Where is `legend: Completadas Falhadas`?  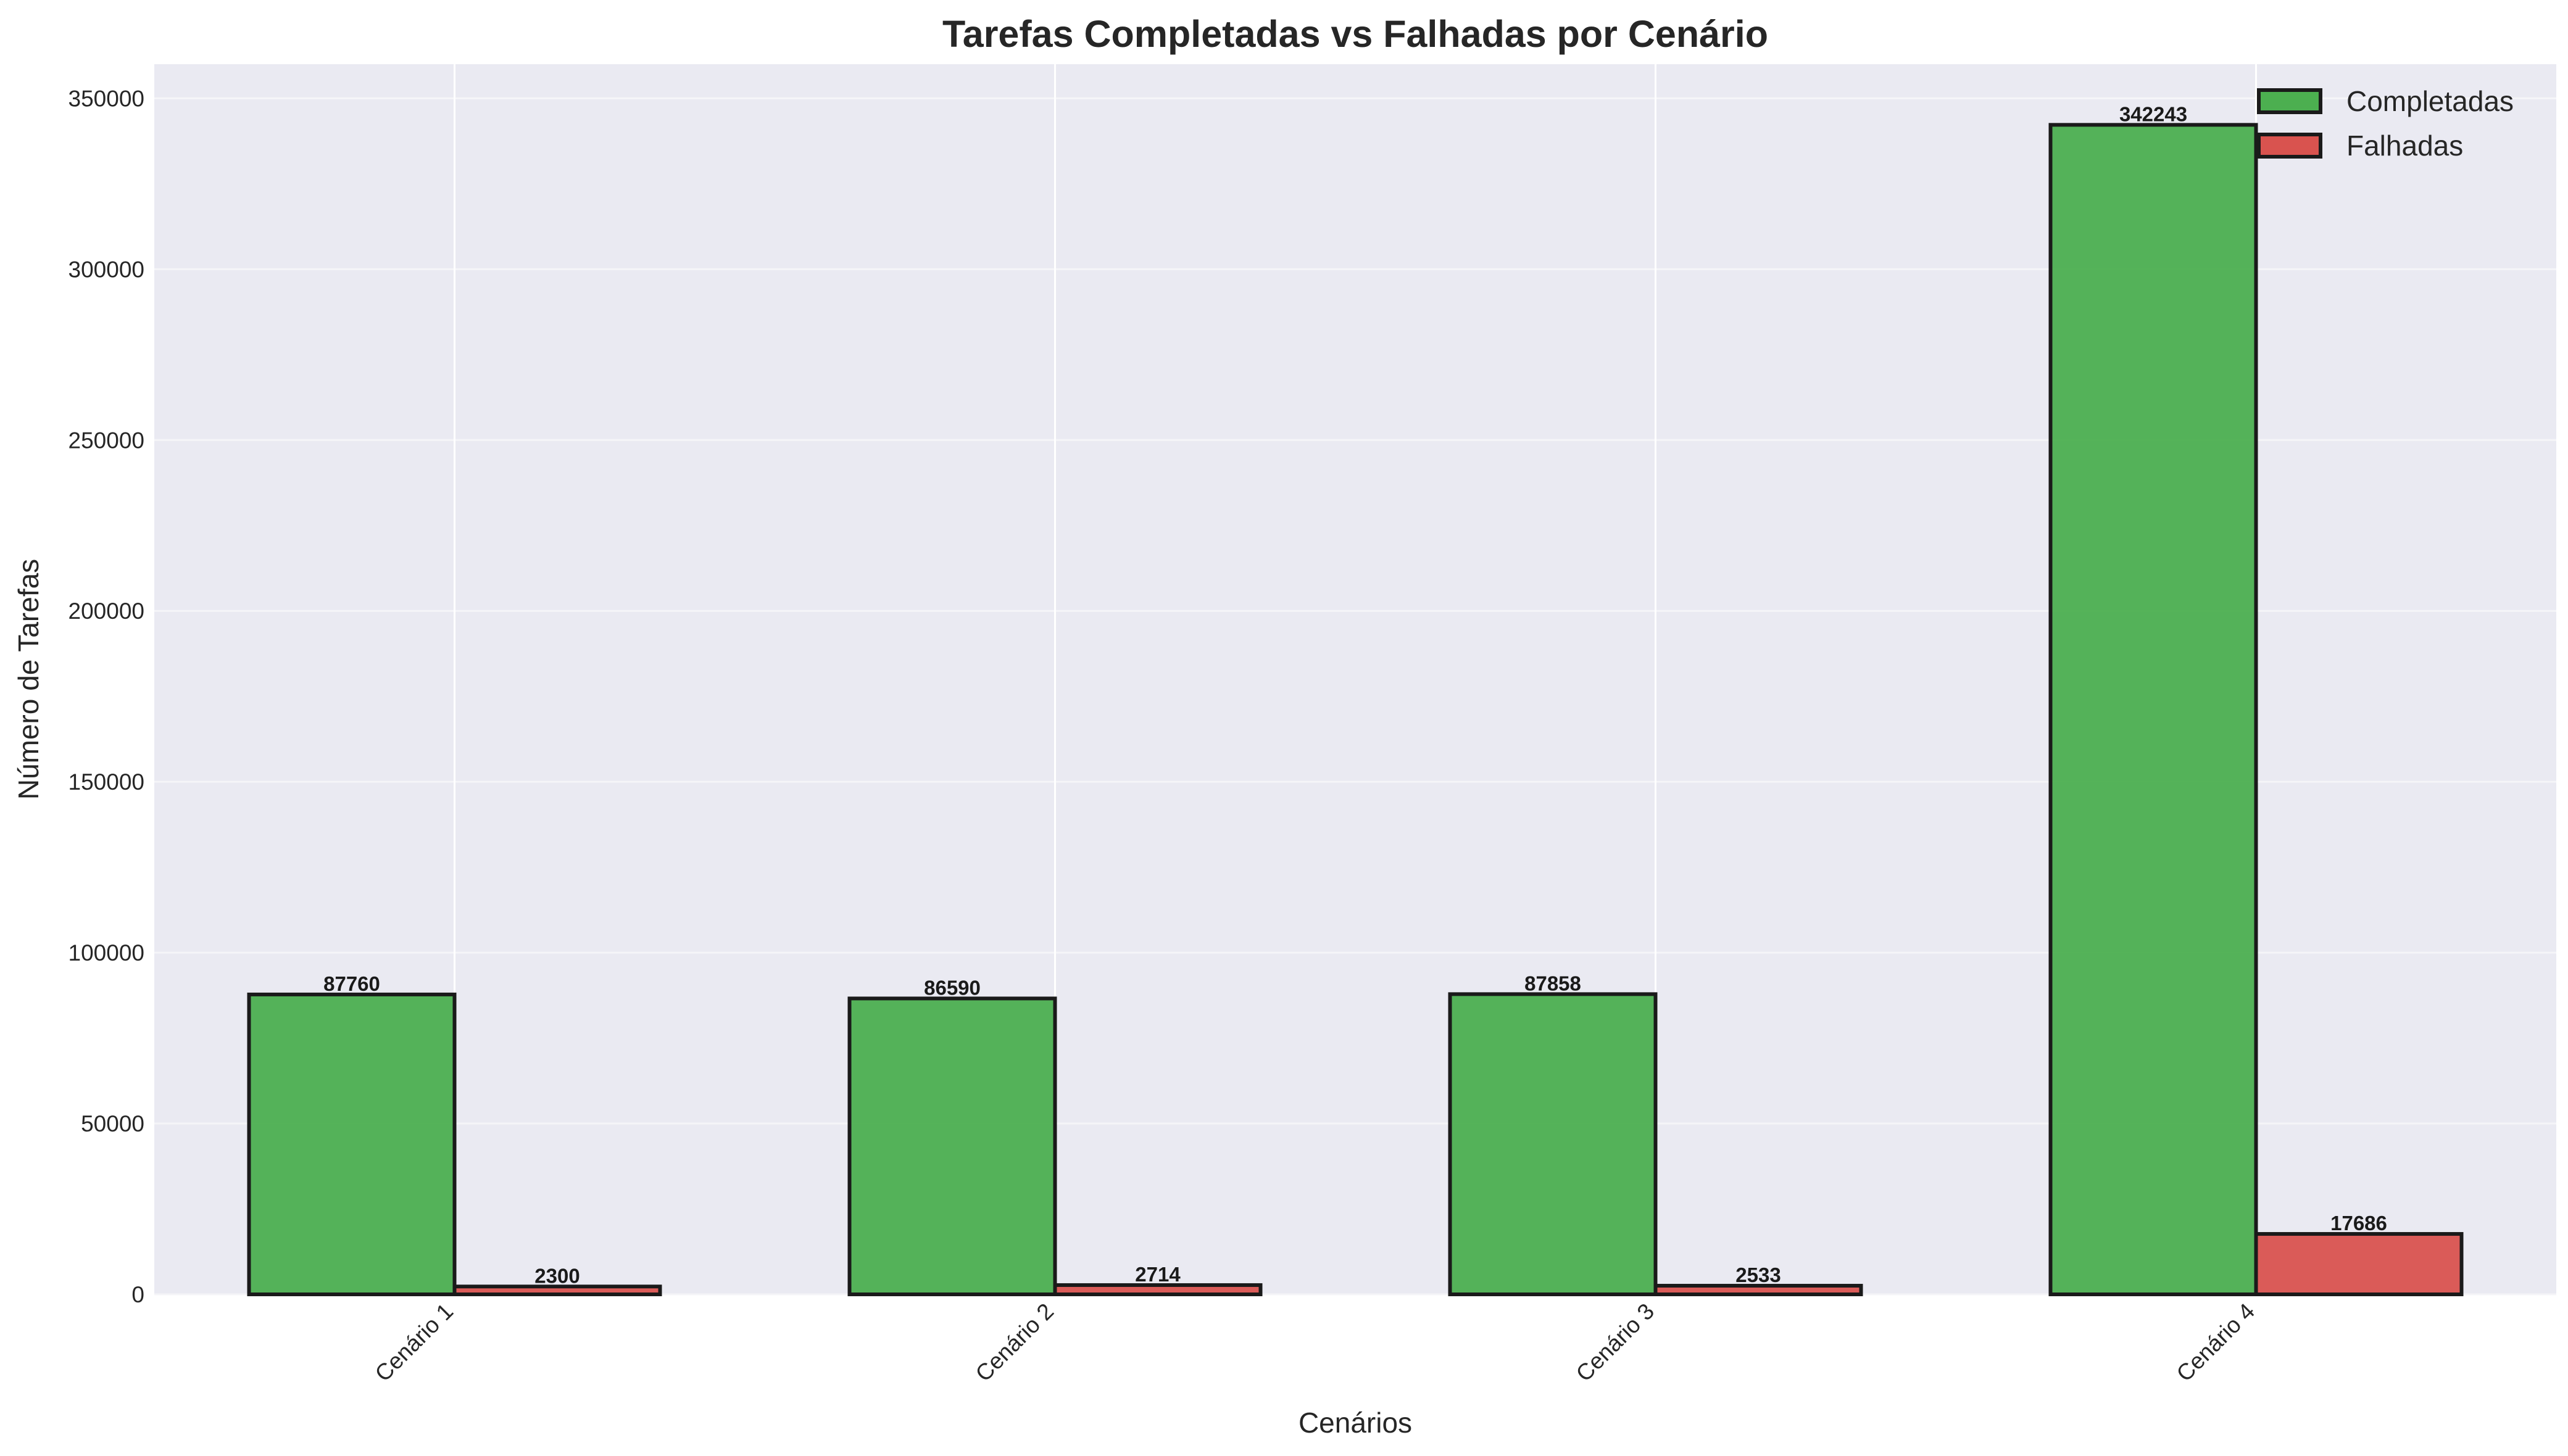
legend: Completadas Falhadas is located at coordinates (2385, 123).